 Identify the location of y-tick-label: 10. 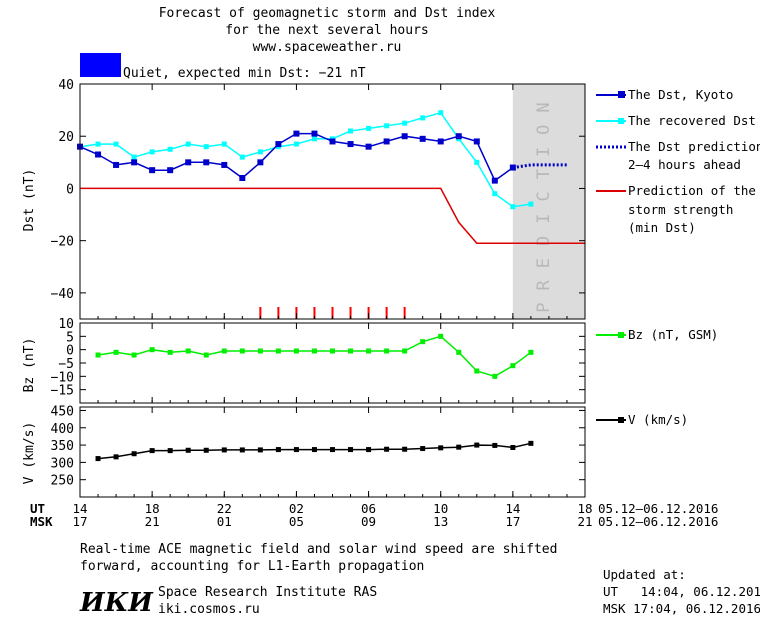
(66, 324).